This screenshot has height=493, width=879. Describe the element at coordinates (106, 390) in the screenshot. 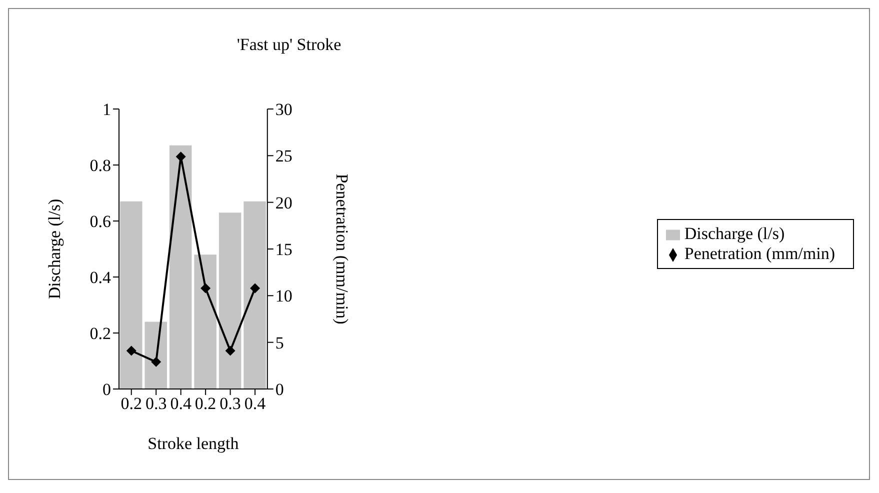

I see `y-tick-label: 0` at that location.